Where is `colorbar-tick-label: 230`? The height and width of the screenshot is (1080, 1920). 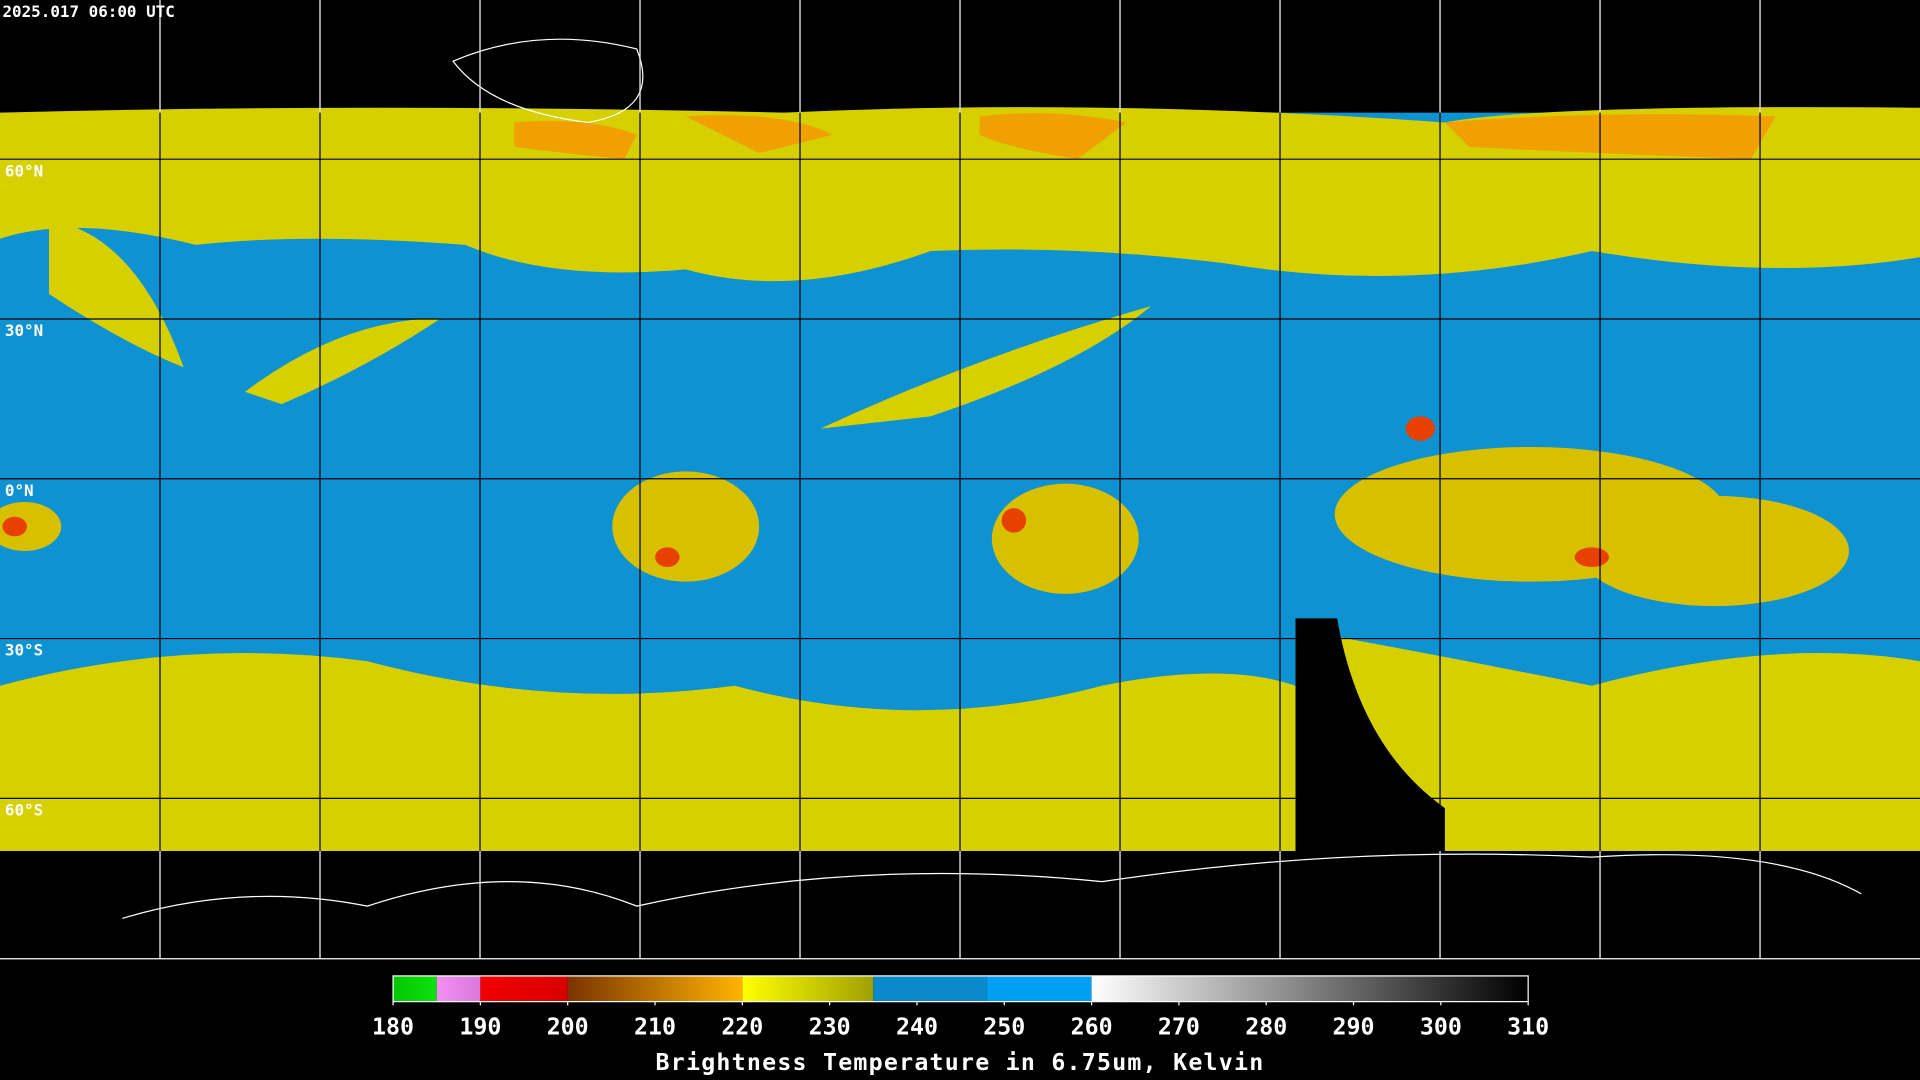 colorbar-tick-label: 230 is located at coordinates (830, 1027).